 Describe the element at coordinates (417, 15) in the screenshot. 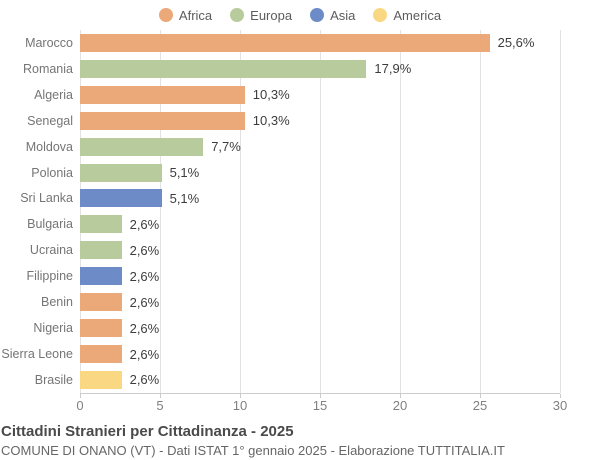

I see `legend-label: America` at that location.